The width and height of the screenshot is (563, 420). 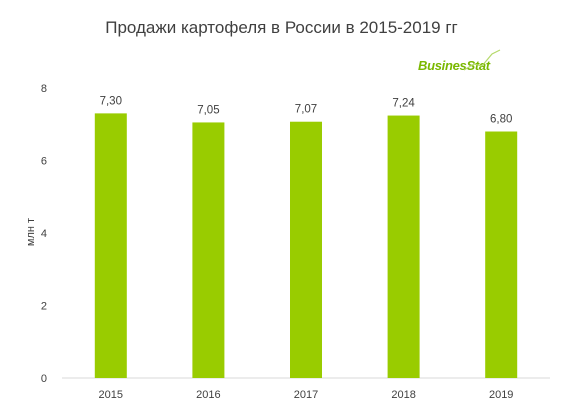 I want to click on data-label: 7,07, so click(x=306, y=110).